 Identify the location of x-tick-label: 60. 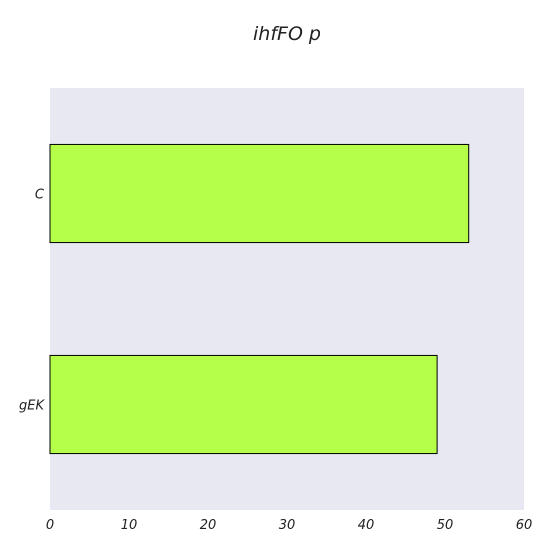
(524, 525).